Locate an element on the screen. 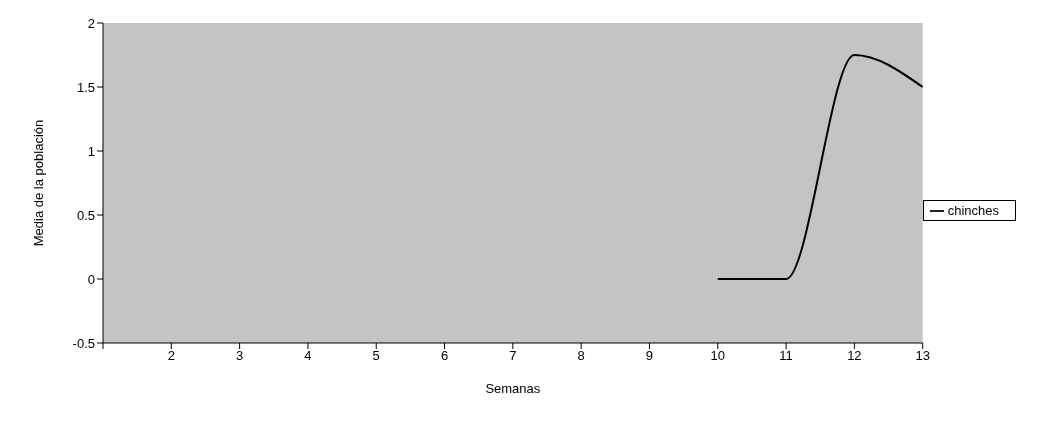 This screenshot has width=1044, height=425. x-tick-label: 7 is located at coordinates (513, 356).